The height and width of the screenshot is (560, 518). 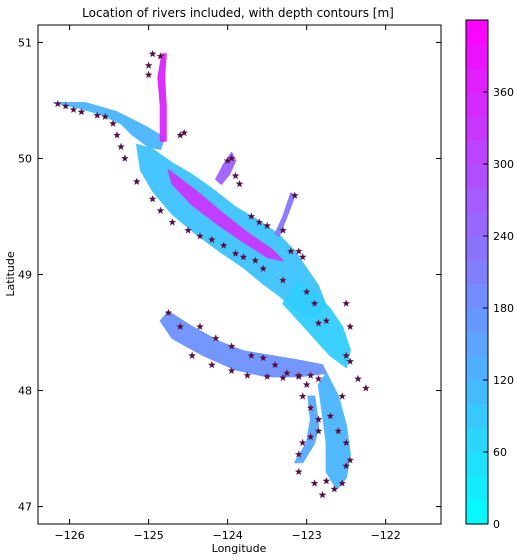 I want to click on y-tick-label: 48, so click(x=25, y=391).